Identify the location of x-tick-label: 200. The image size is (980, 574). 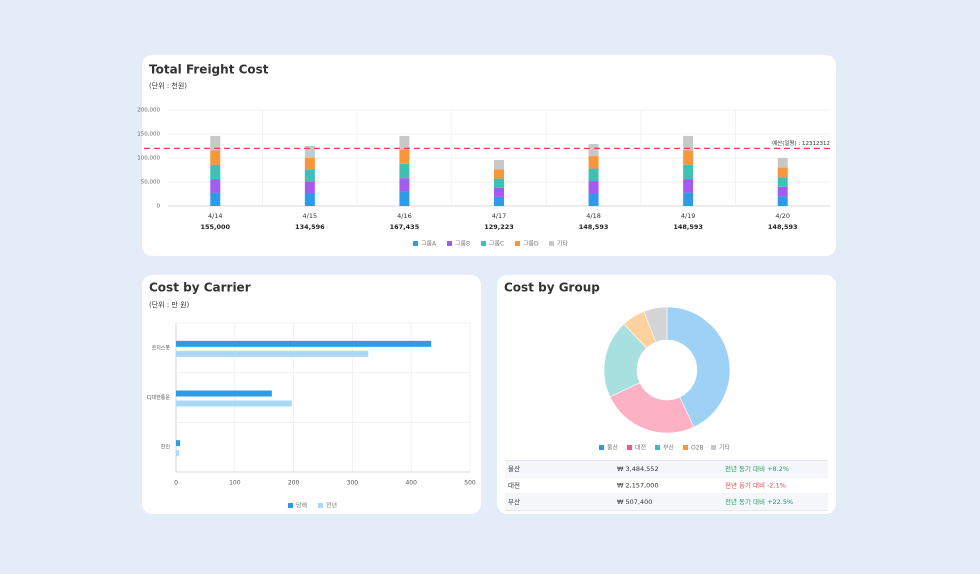
(294, 483).